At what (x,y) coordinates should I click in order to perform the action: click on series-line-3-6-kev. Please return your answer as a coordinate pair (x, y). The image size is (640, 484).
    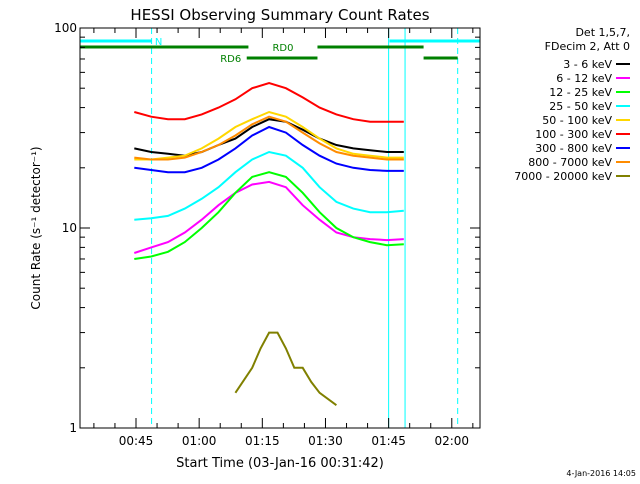
    Looking at the image, I should click on (269, 137).